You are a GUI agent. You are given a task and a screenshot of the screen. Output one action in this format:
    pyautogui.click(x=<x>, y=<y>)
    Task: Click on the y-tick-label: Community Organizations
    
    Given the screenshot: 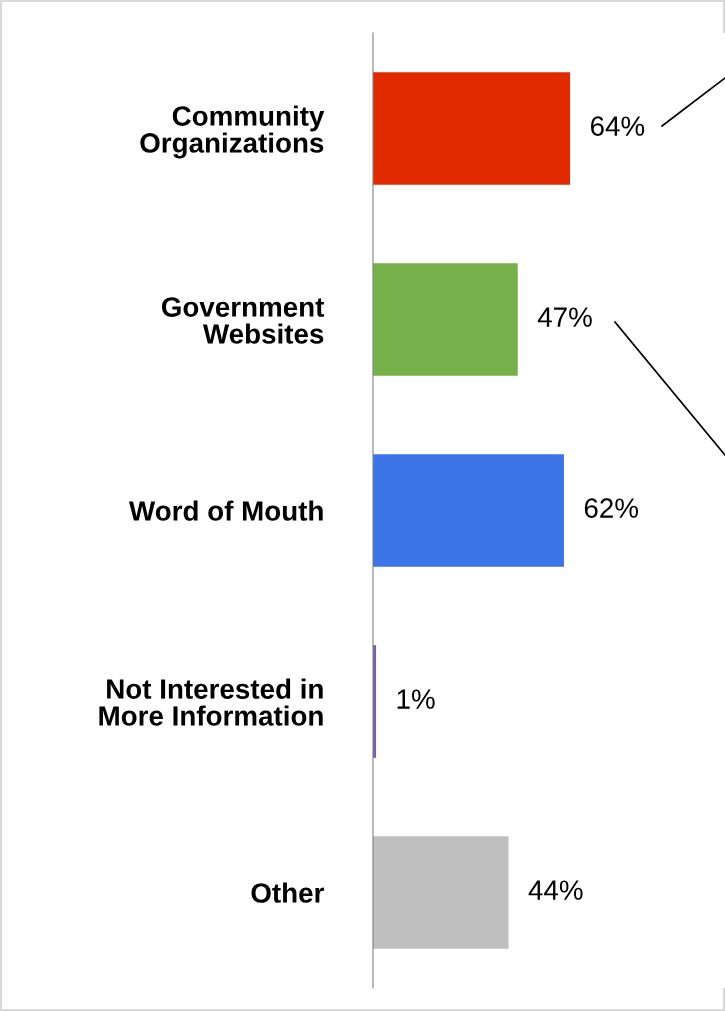 What is the action you would take?
    pyautogui.click(x=232, y=132)
    